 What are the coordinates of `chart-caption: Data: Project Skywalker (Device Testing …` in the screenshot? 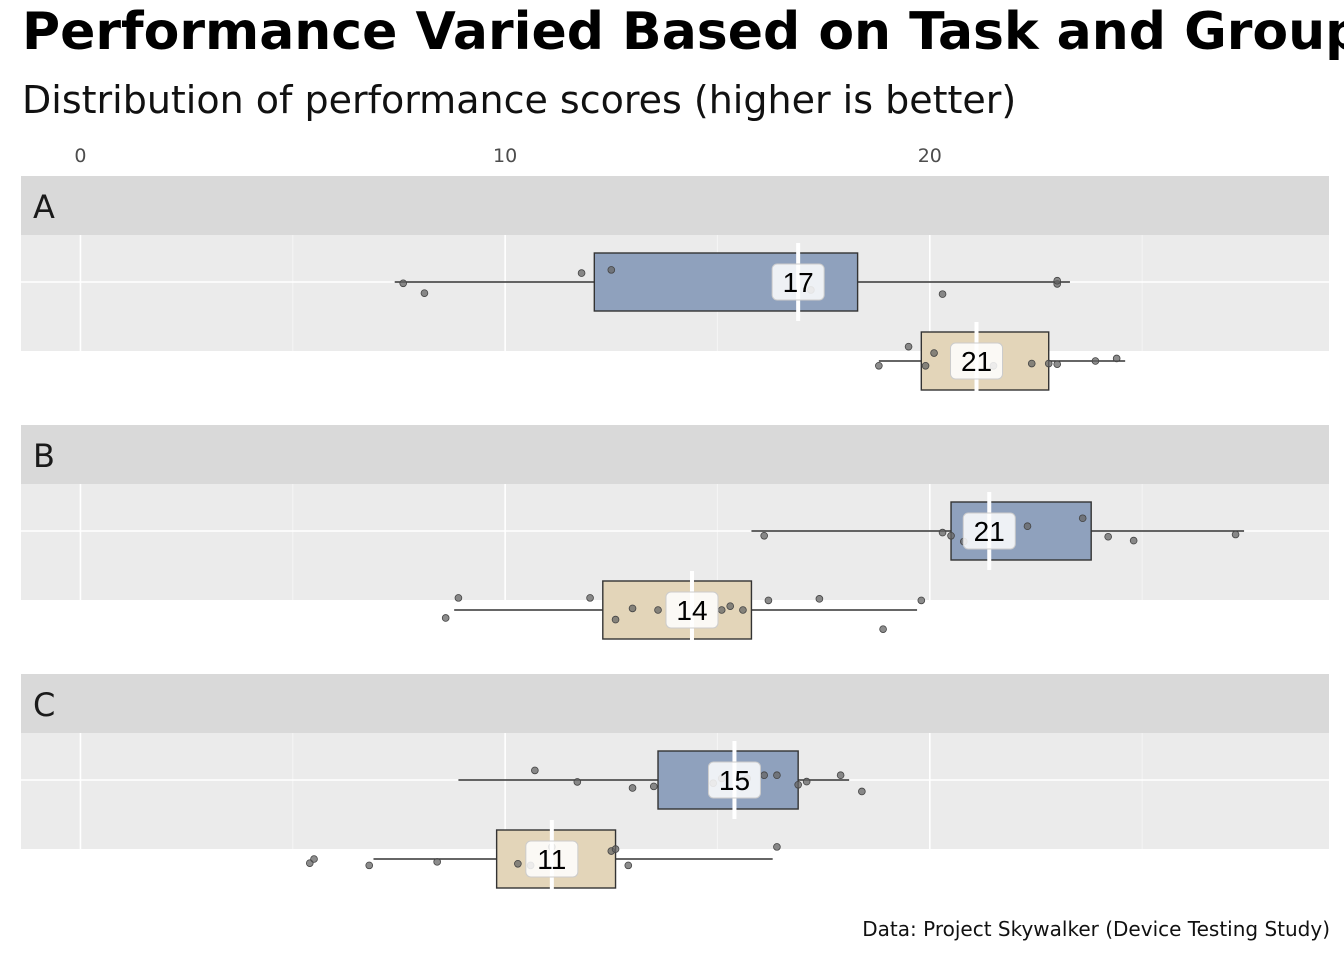 It's located at (1096, 929).